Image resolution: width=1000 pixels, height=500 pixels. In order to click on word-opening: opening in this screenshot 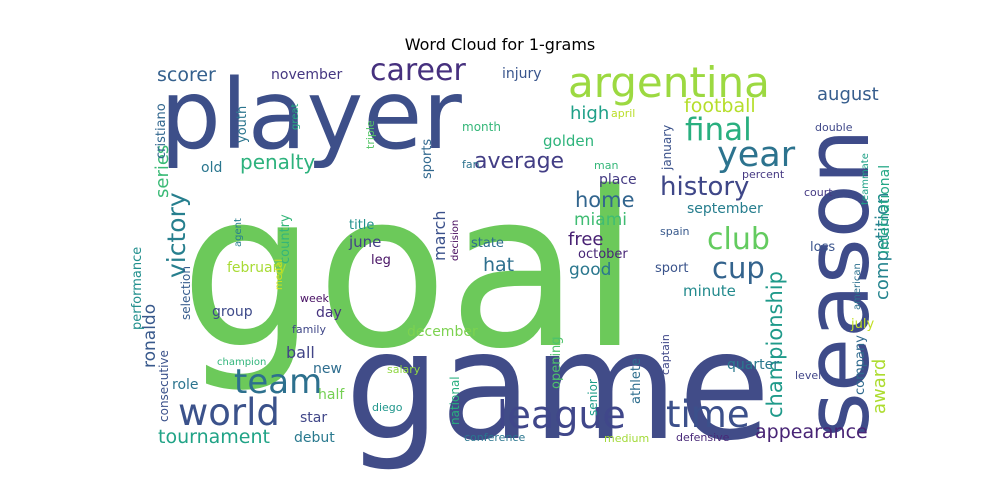, I will do `click(556, 362)`.